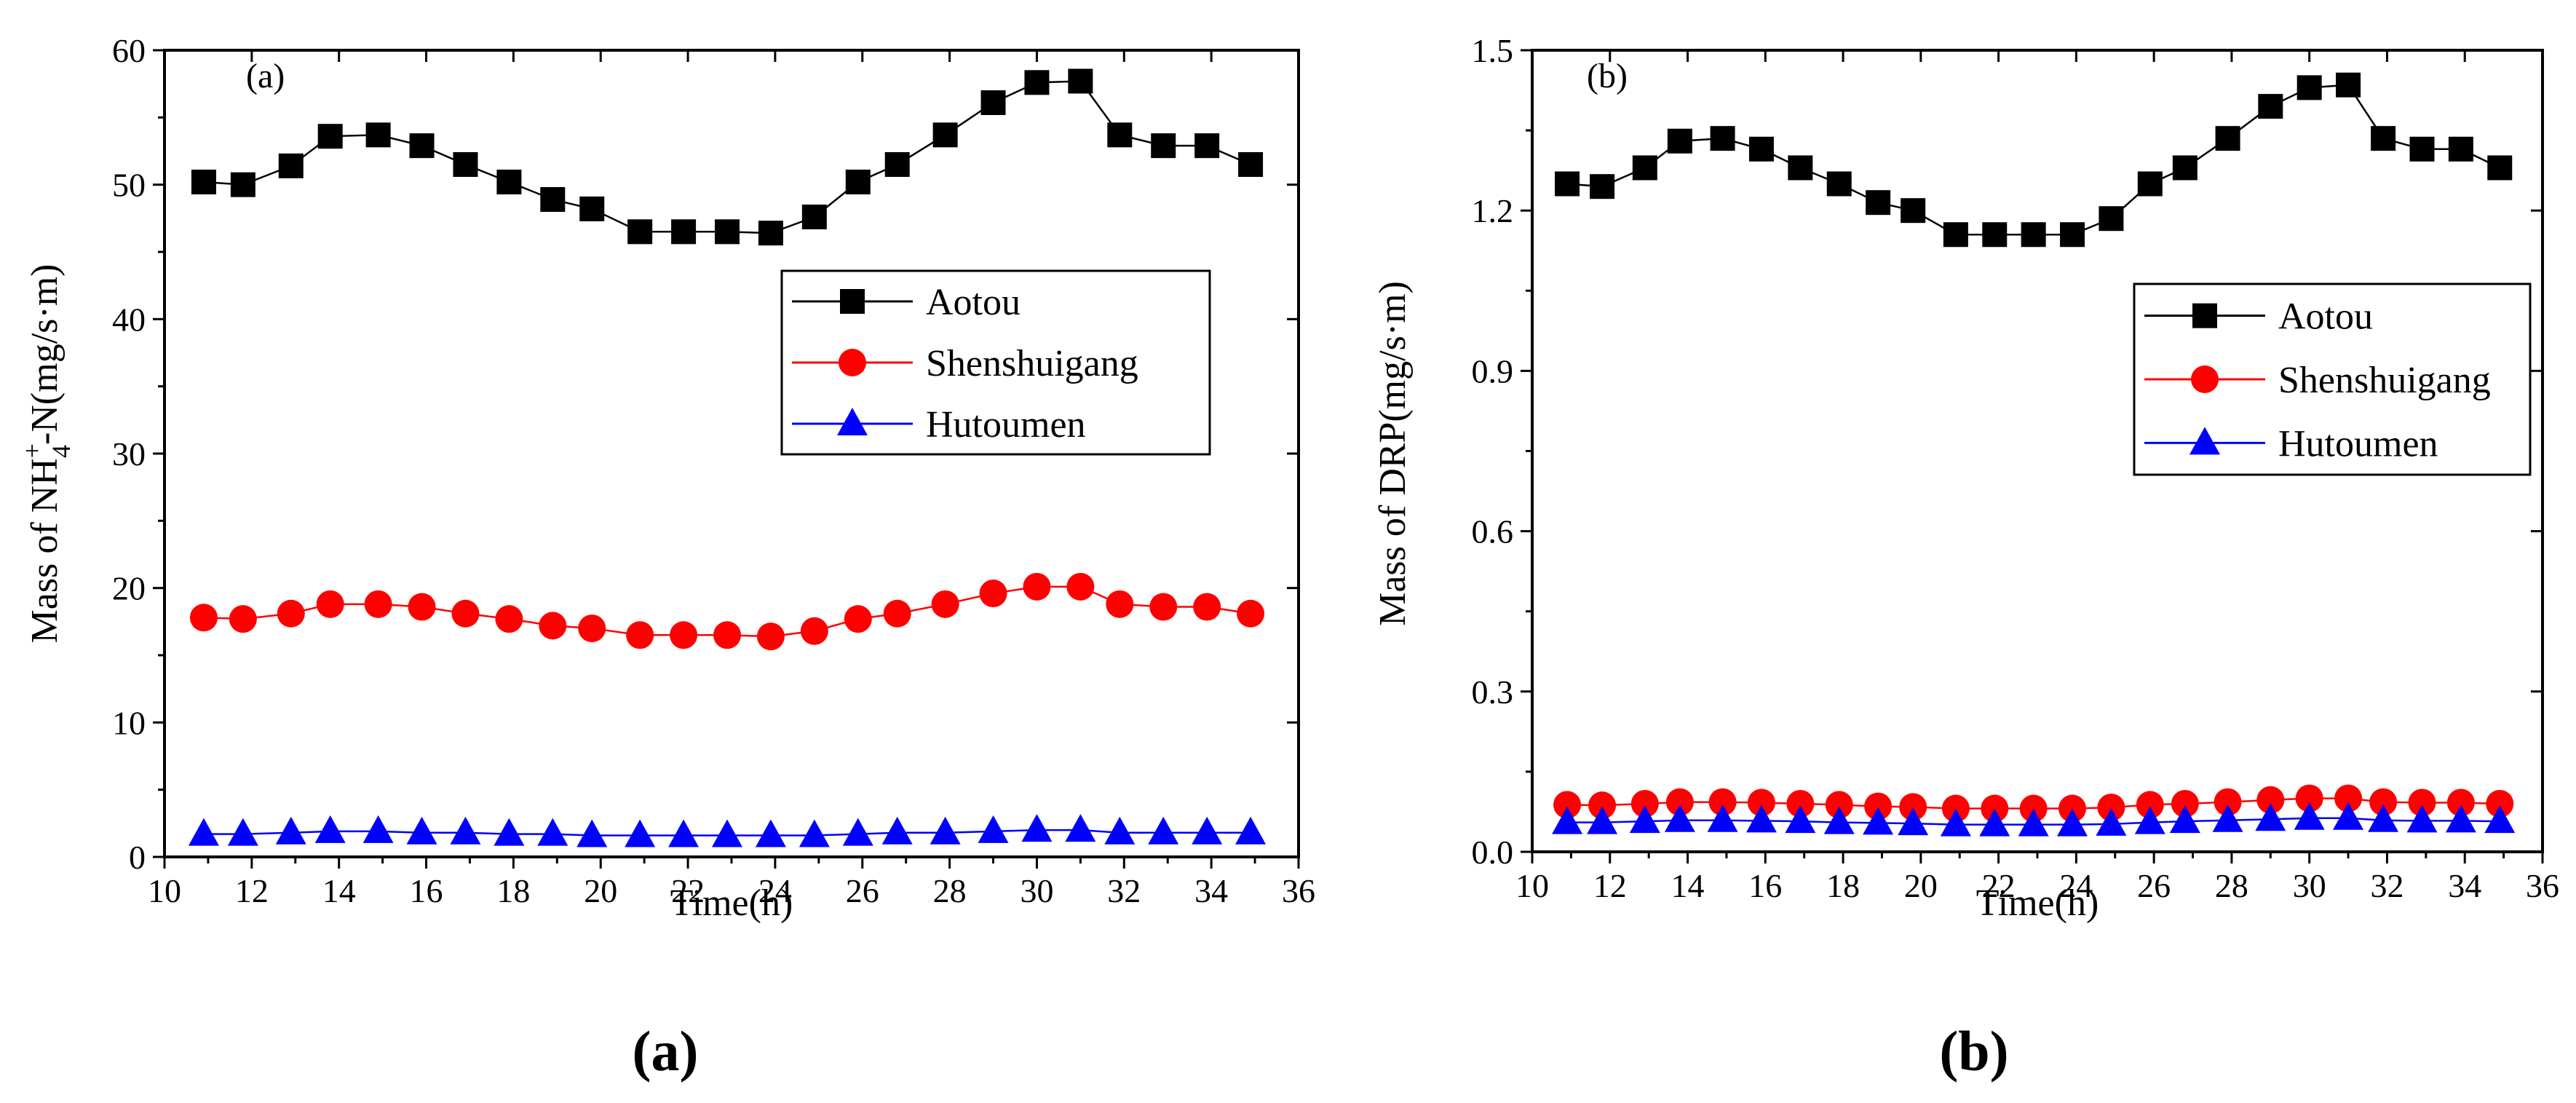  What do you see at coordinates (265, 76) in the screenshot?
I see `panel-label: (a)` at bounding box center [265, 76].